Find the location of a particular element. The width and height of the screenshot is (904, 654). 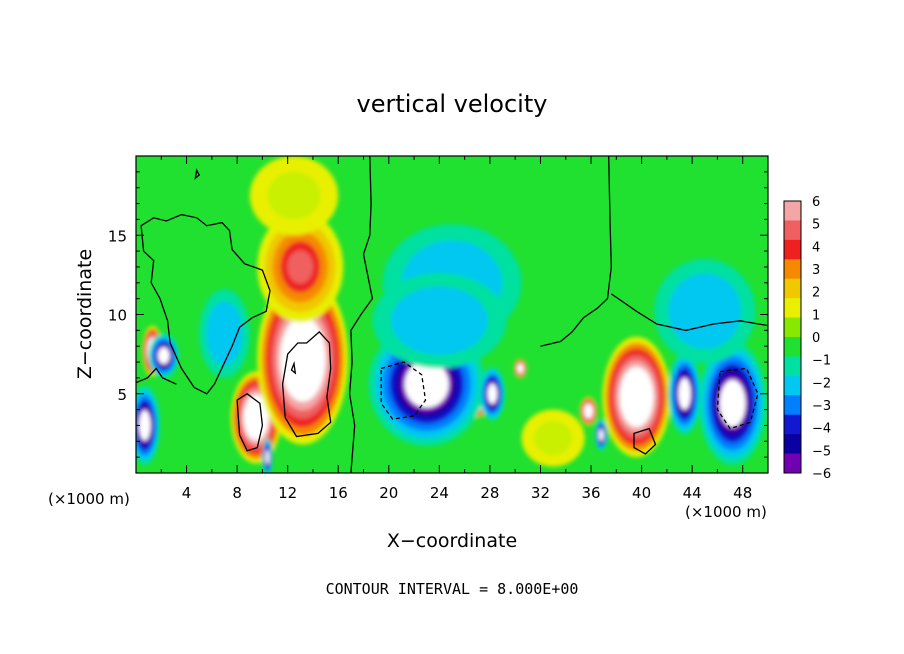

y-axis-unit: (×1000 m) is located at coordinates (89, 499).